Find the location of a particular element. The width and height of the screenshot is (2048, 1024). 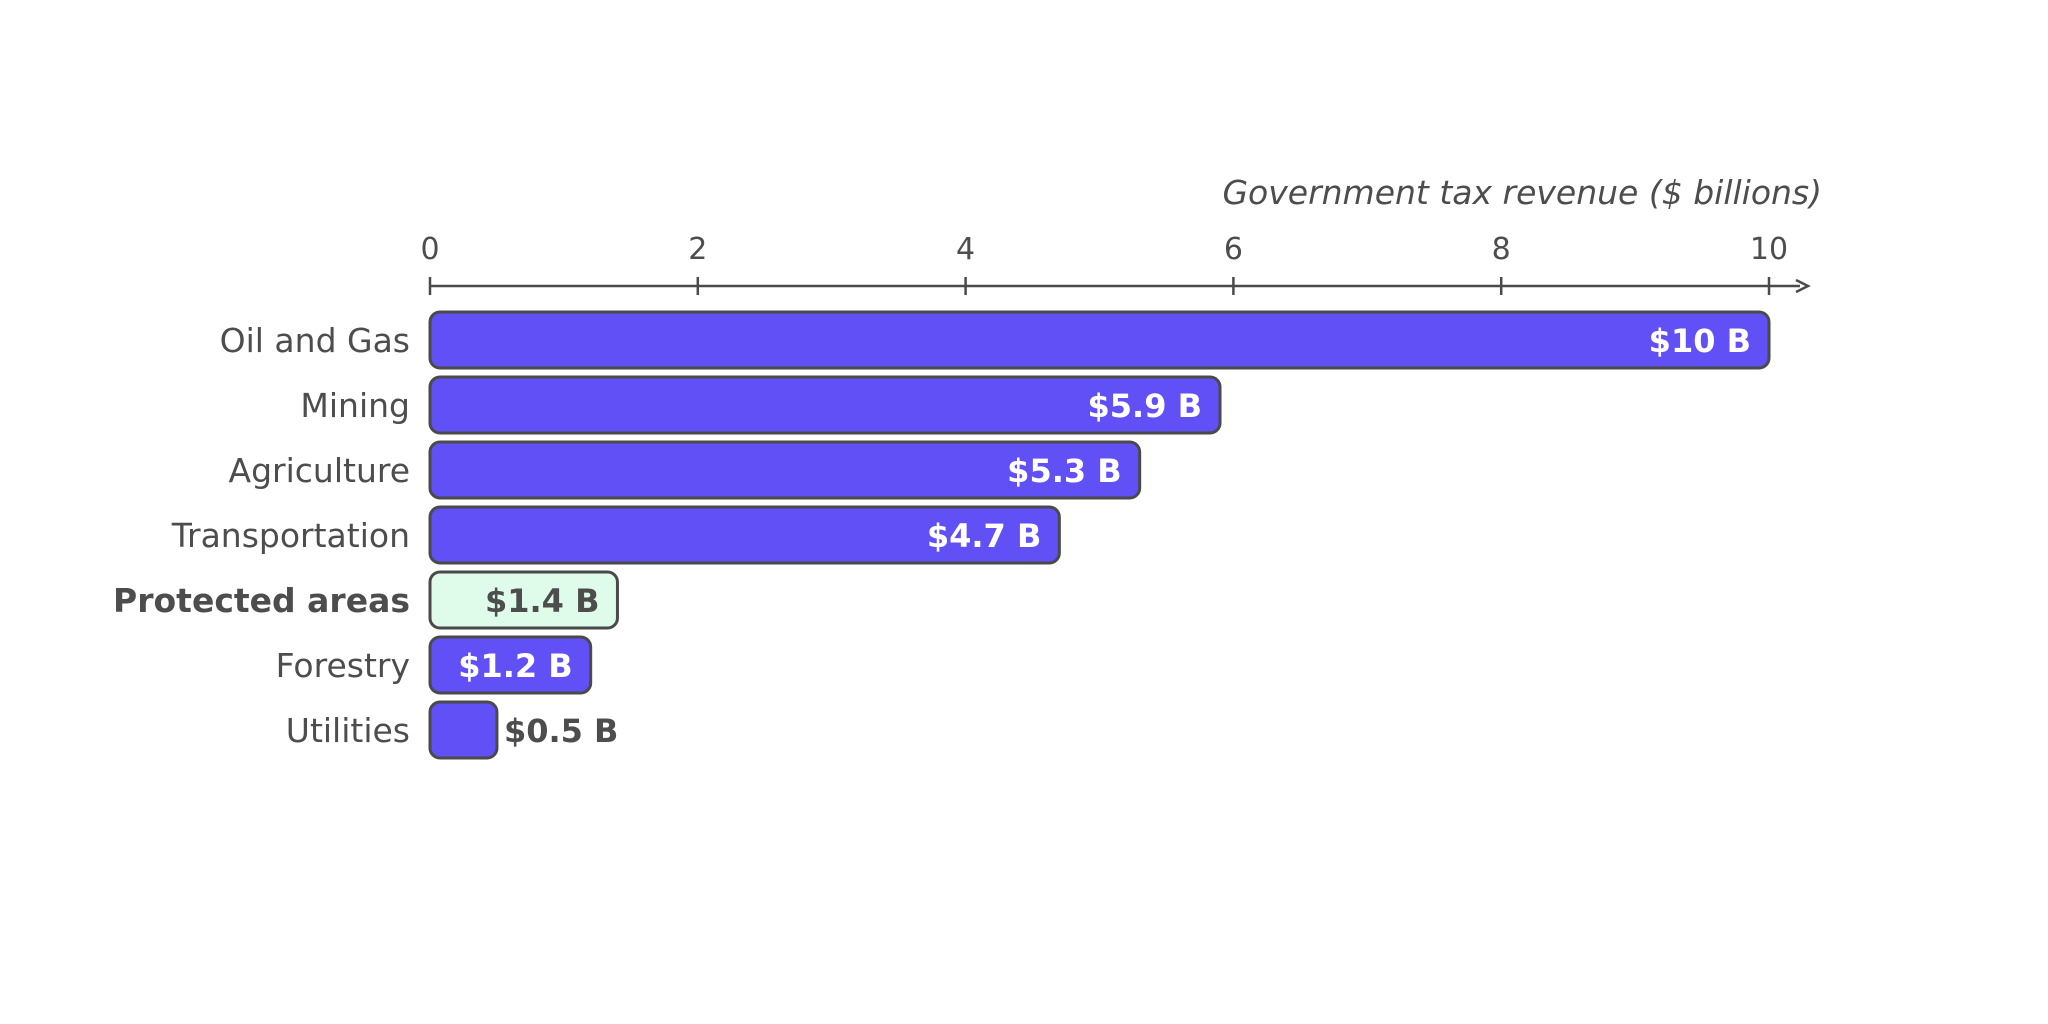

x-tick-label: 10 is located at coordinates (1769, 249).